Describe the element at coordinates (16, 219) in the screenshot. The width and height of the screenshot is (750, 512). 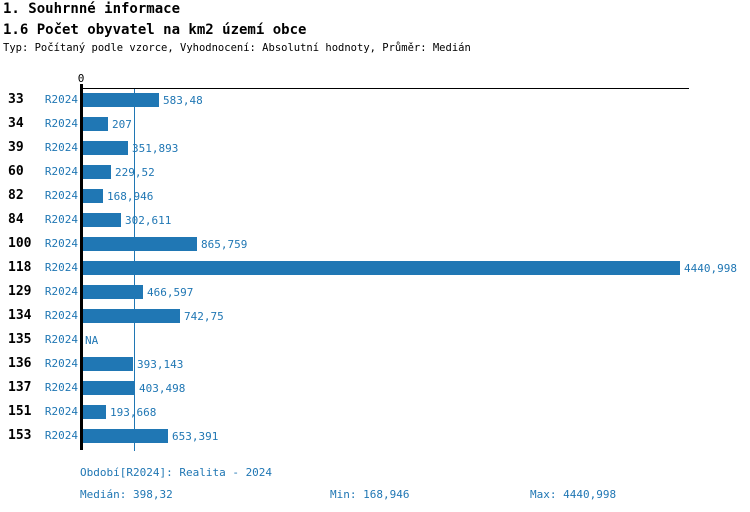
I see `row-code-label: 84` at that location.